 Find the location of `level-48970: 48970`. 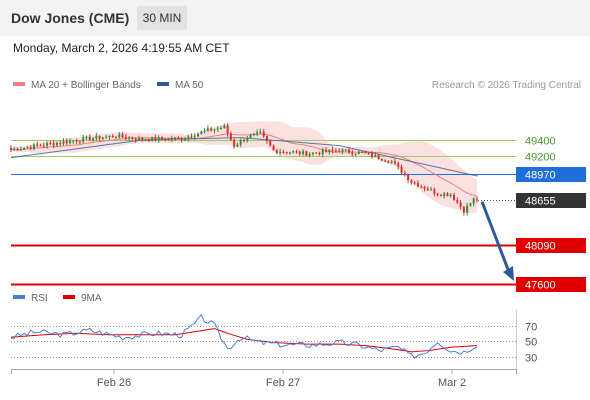

level-48970: 48970 is located at coordinates (298, 174).